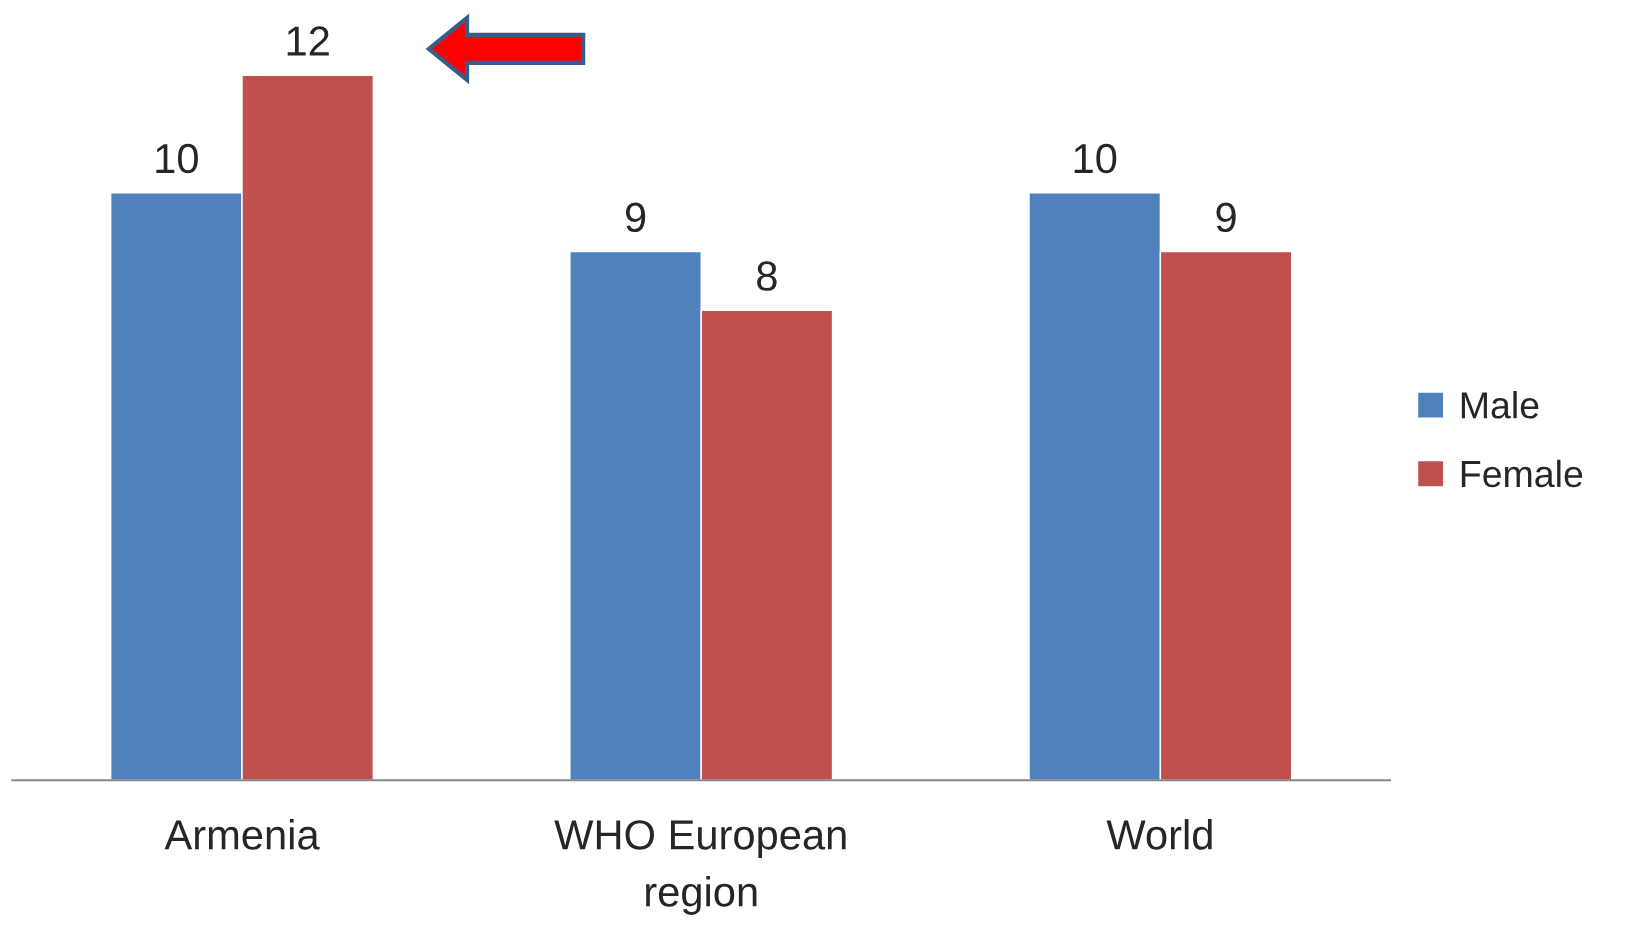 The image size is (1637, 940). Describe the element at coordinates (1500, 405) in the screenshot. I see `legend-label: Male` at that location.